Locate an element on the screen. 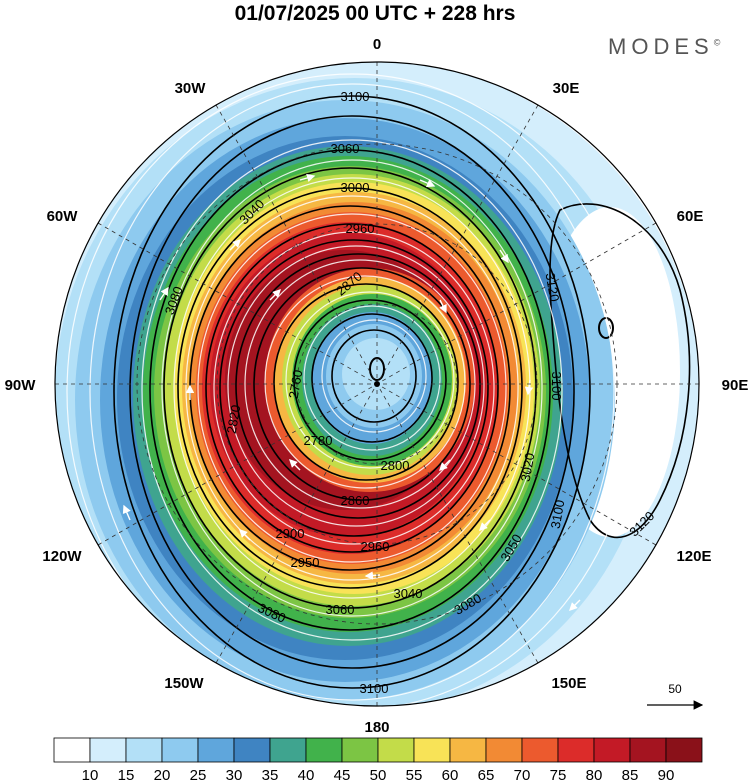 The height and width of the screenshot is (782, 750). contour-3120-east is located at coordinates (620, 371).